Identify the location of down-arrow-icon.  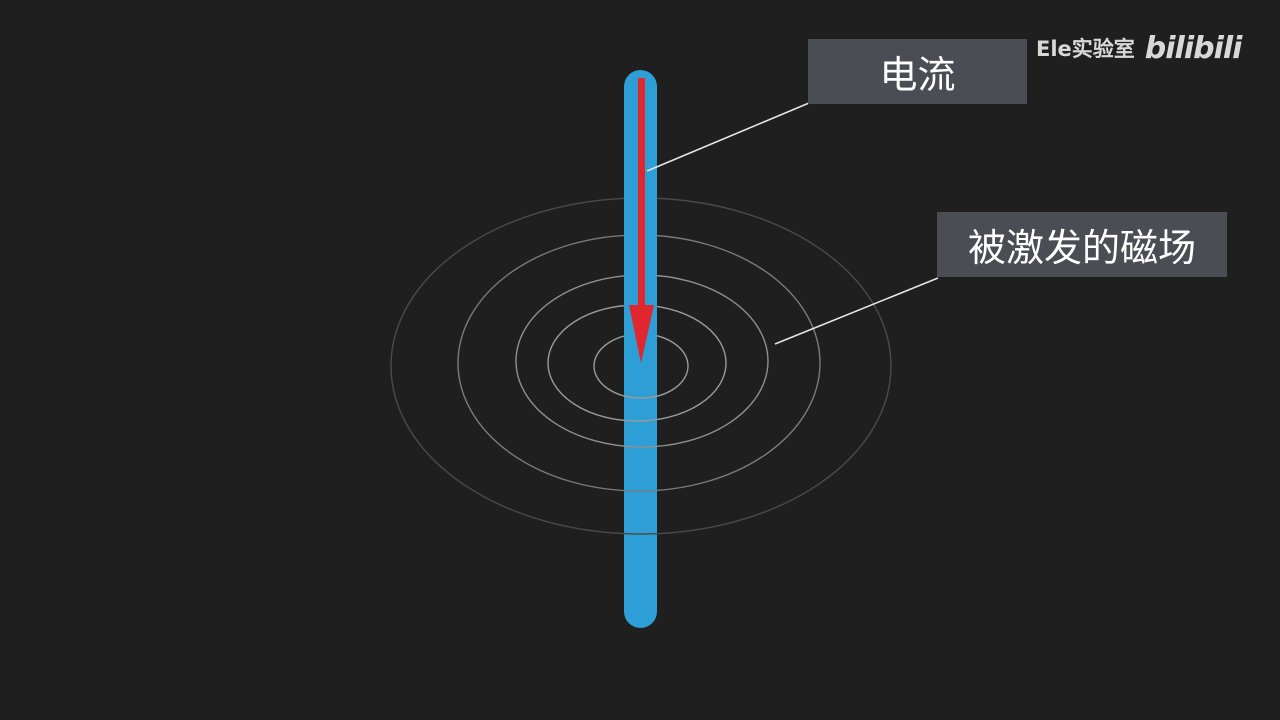
(641, 220).